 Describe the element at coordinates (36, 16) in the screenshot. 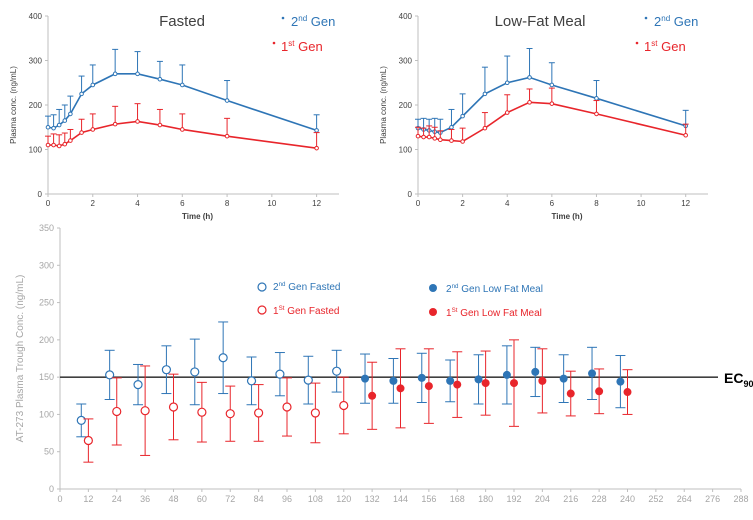

I see `y-tick-label: 400` at that location.